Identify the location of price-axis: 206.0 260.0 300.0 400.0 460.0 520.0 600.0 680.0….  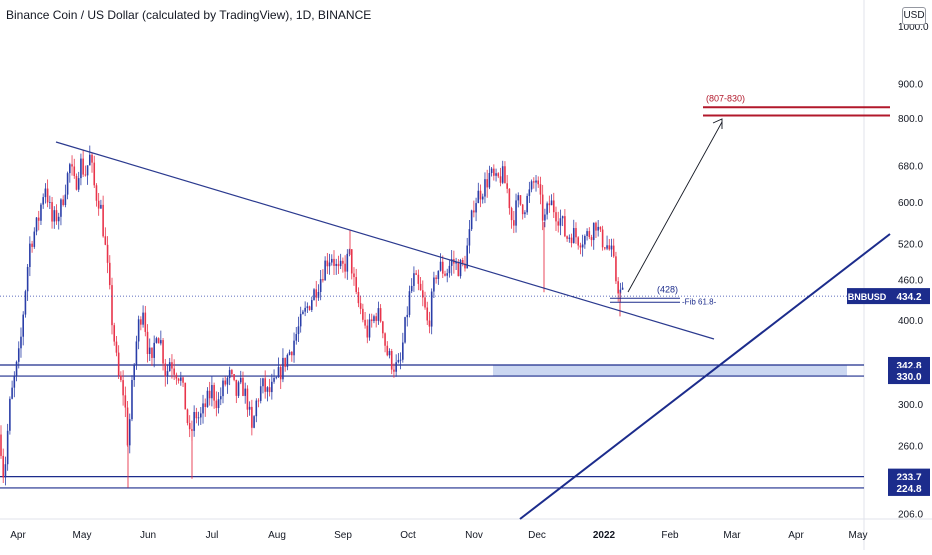
(913, 271).